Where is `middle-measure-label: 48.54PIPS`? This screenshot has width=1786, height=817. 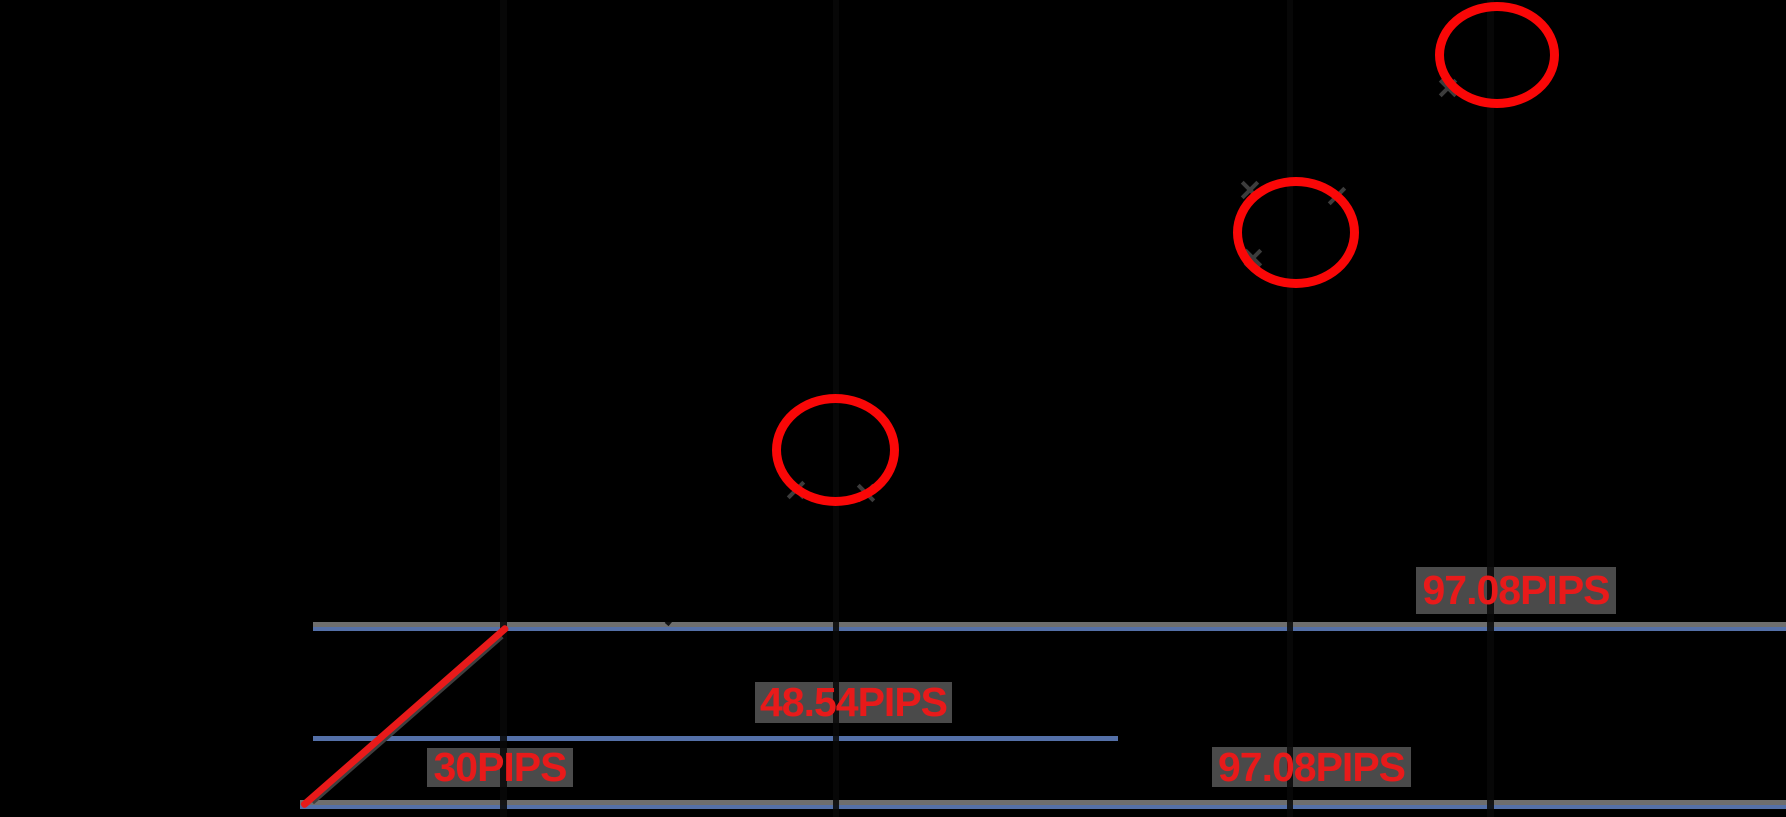 middle-measure-label: 48.54PIPS is located at coordinates (853, 702).